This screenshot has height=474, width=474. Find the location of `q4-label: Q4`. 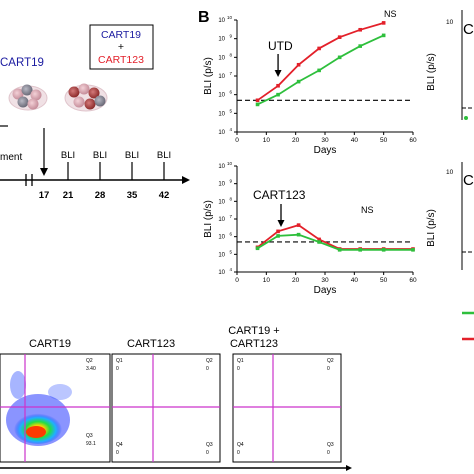

q4-label: Q4 is located at coordinates (240, 445).